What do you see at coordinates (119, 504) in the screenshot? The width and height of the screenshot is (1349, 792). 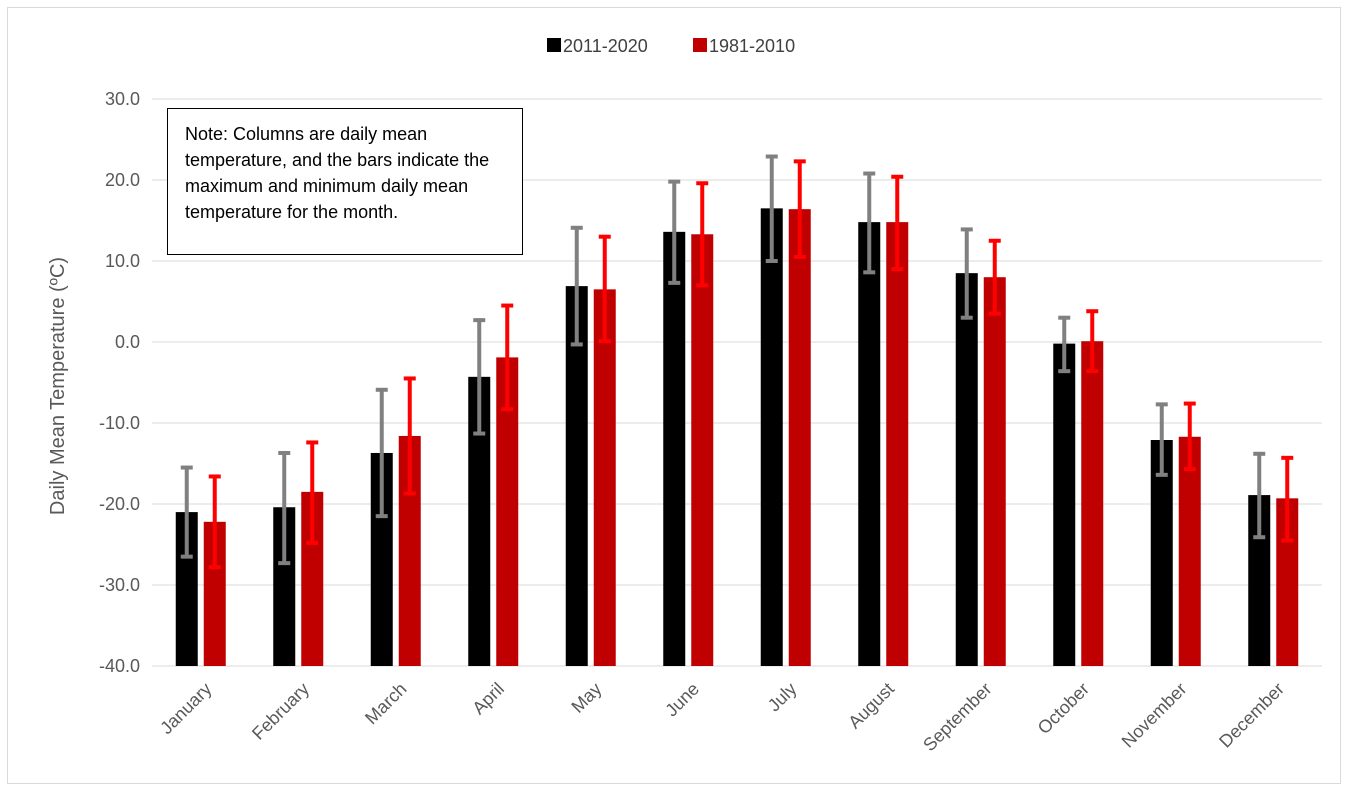 I see `y-tick-label: -20.0` at bounding box center [119, 504].